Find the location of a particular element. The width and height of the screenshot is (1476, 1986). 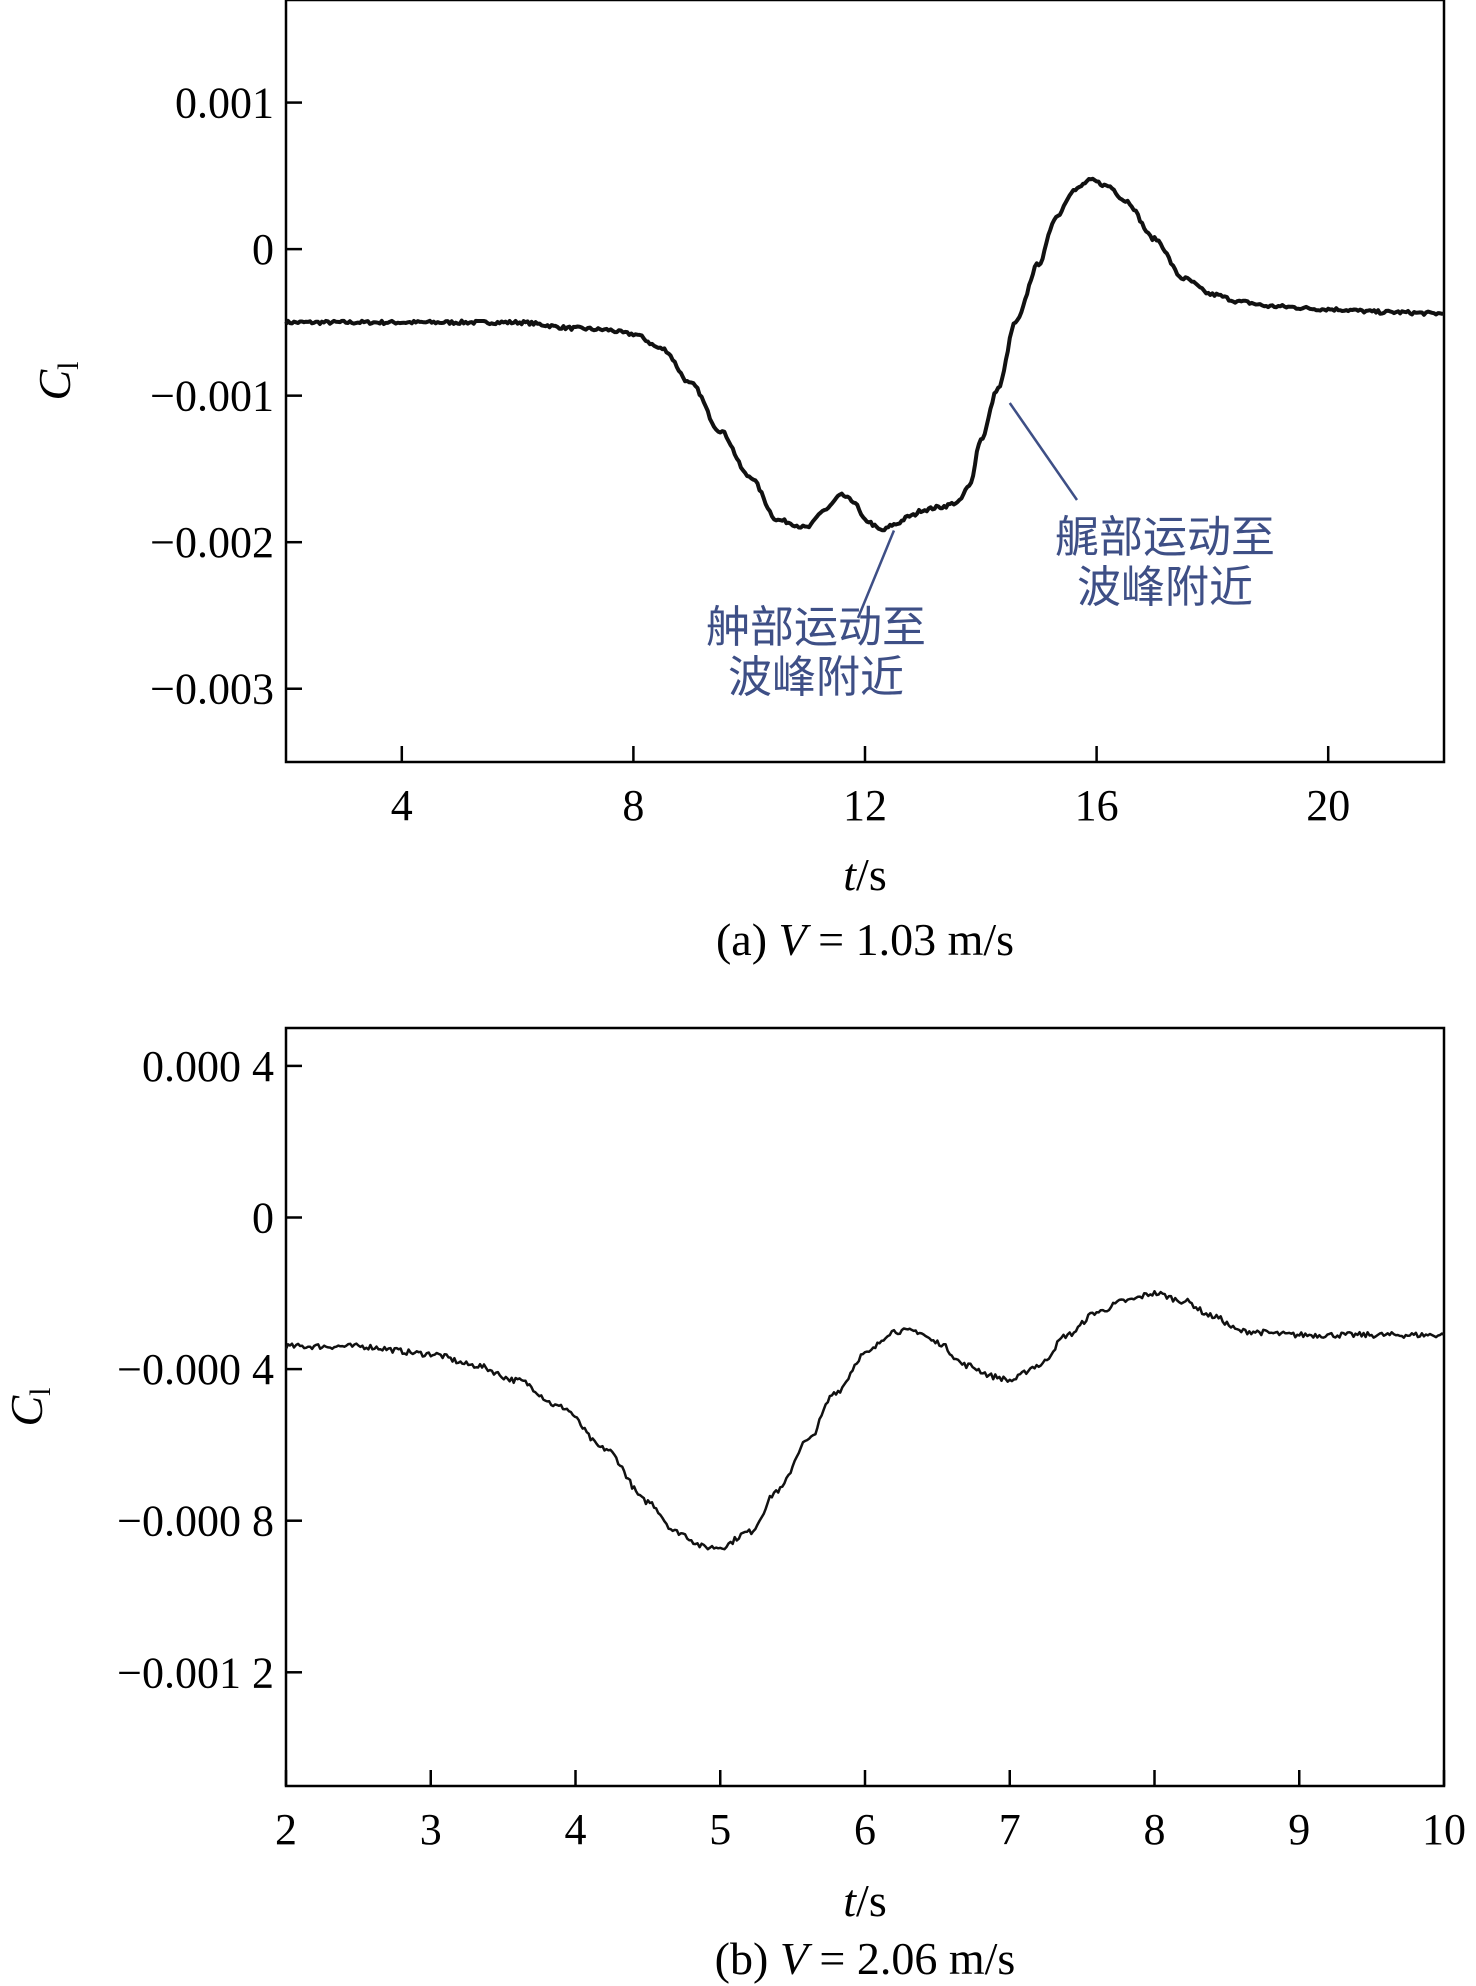

annotation-text-a-1-1: 波峰附近 is located at coordinates (1165, 587).